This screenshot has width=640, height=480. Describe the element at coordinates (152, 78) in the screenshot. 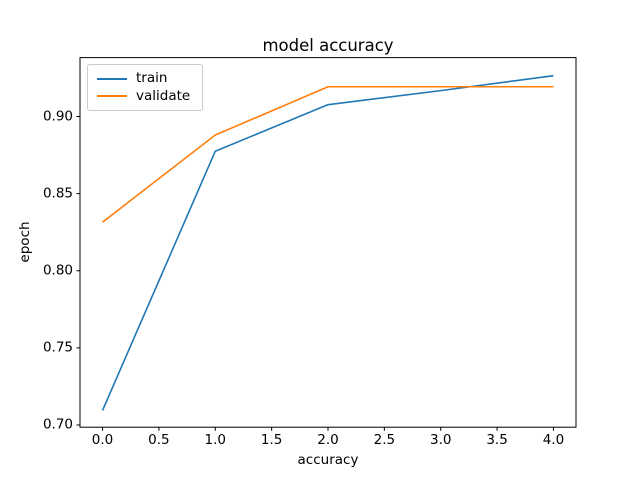

I see `legend-label-train: train` at that location.